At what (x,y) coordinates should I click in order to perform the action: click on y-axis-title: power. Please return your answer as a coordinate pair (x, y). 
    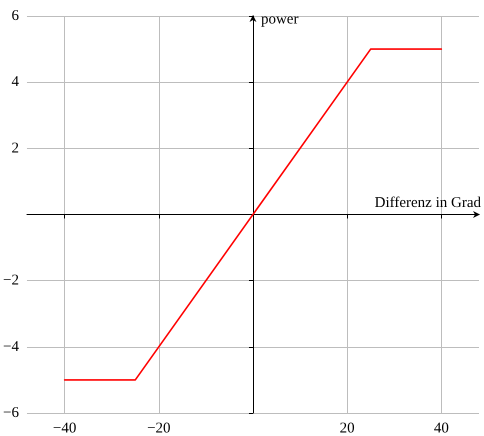
    Looking at the image, I should click on (279, 20).